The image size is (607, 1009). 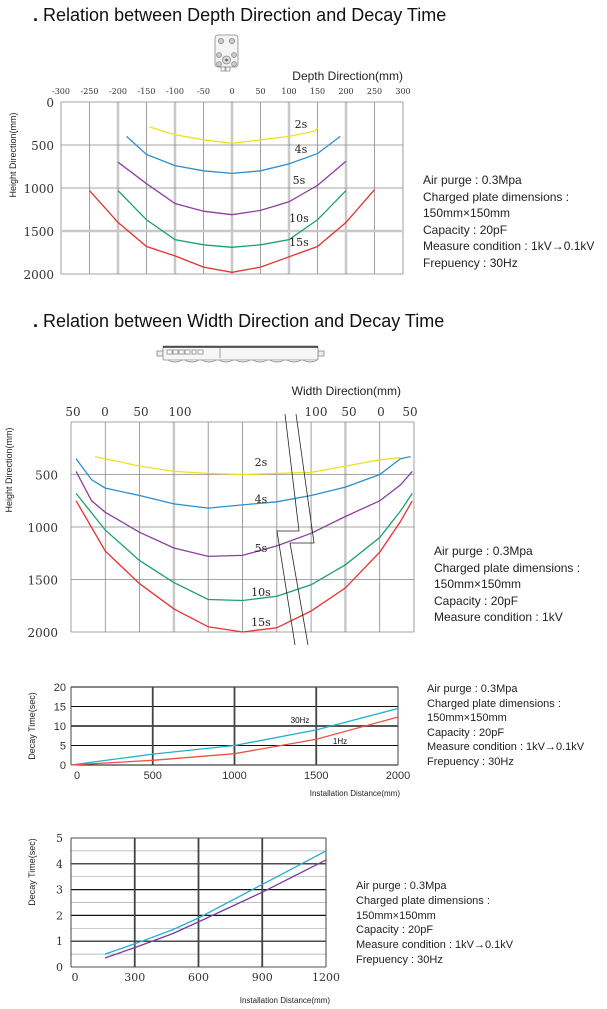 I want to click on condition-line: Measure condition : 1kV, so click(x=498, y=617).